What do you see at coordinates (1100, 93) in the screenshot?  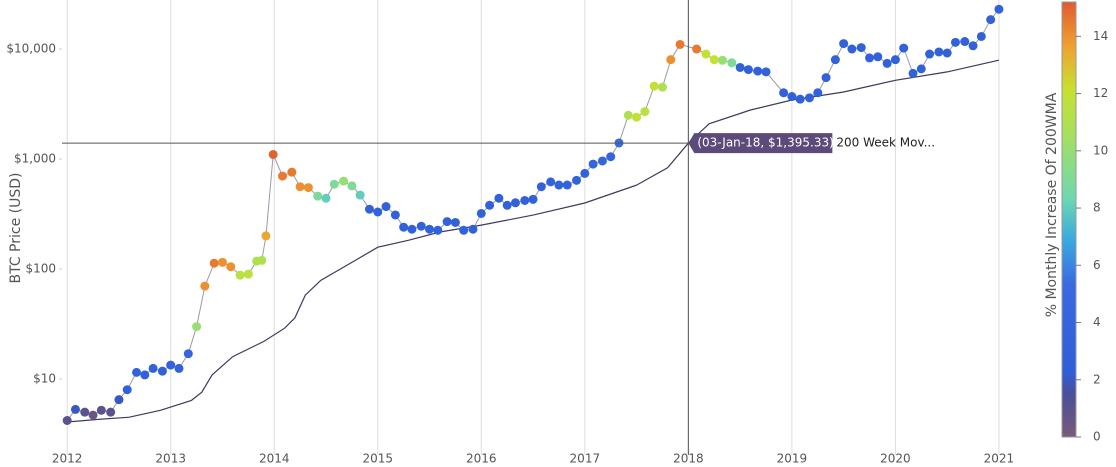 I see `colorbar-tick-label: 12` at bounding box center [1100, 93].